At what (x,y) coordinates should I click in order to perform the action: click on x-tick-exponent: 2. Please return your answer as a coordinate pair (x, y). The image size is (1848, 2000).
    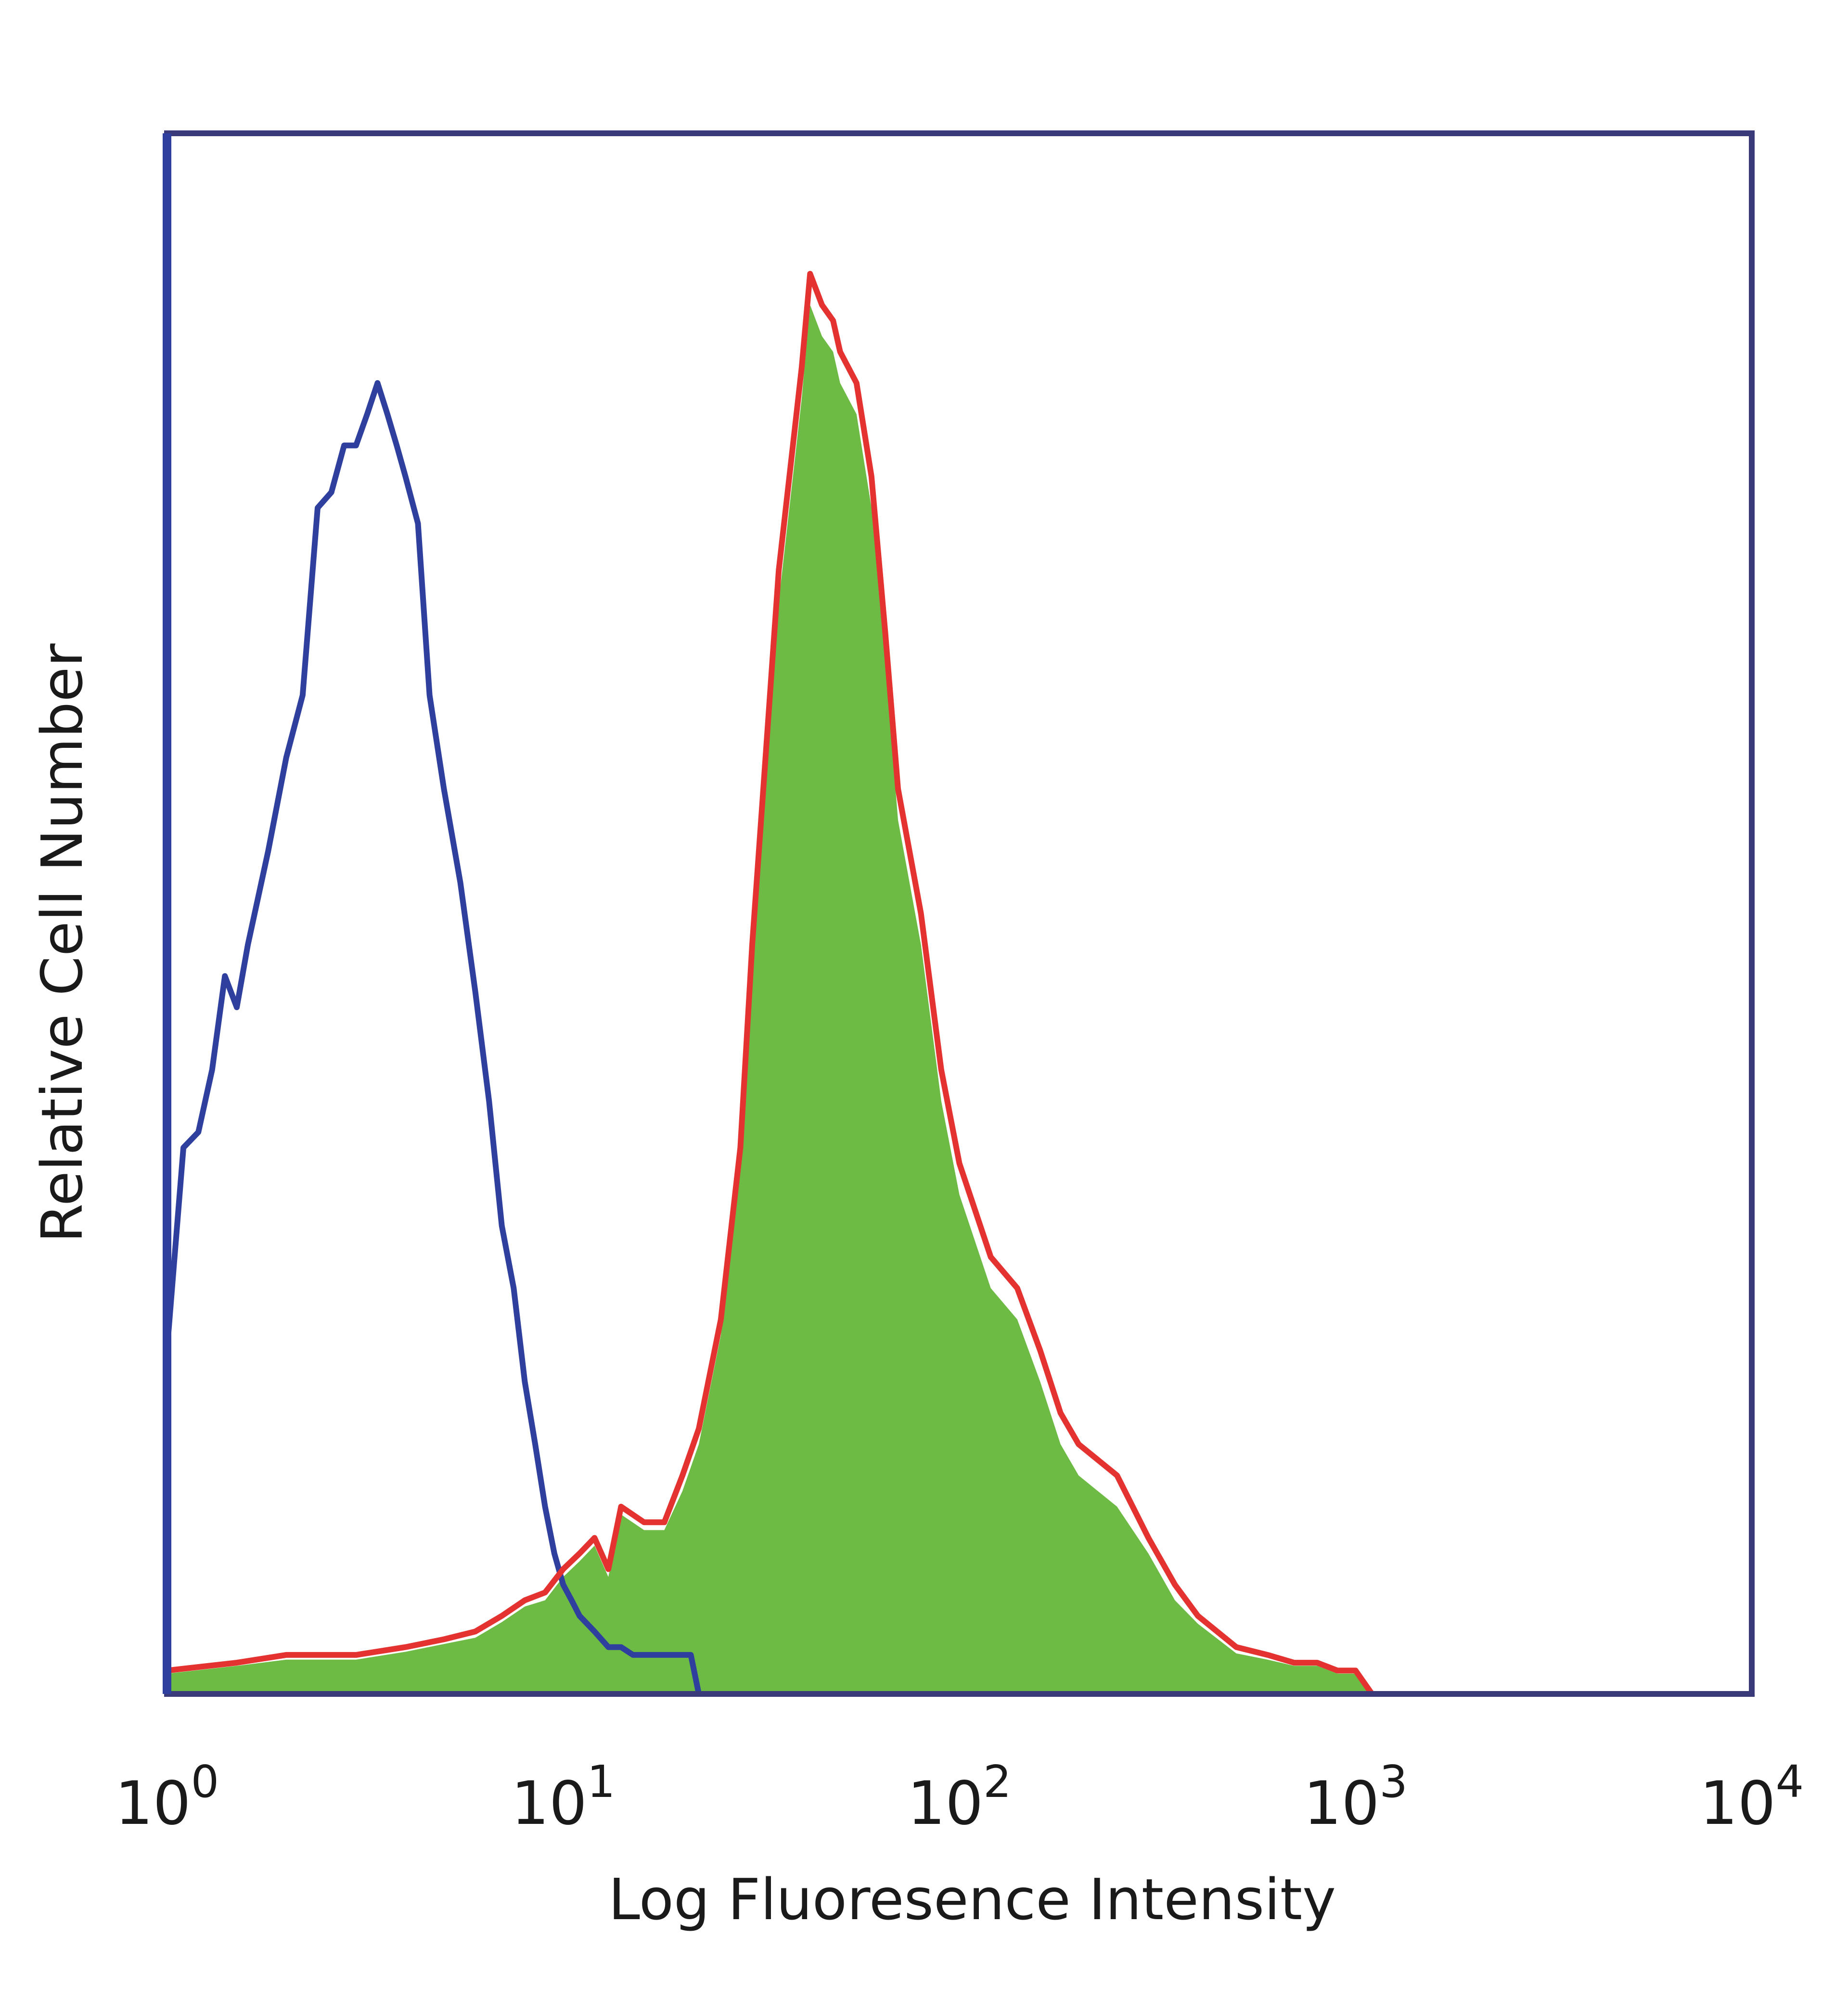
    Looking at the image, I should click on (997, 1782).